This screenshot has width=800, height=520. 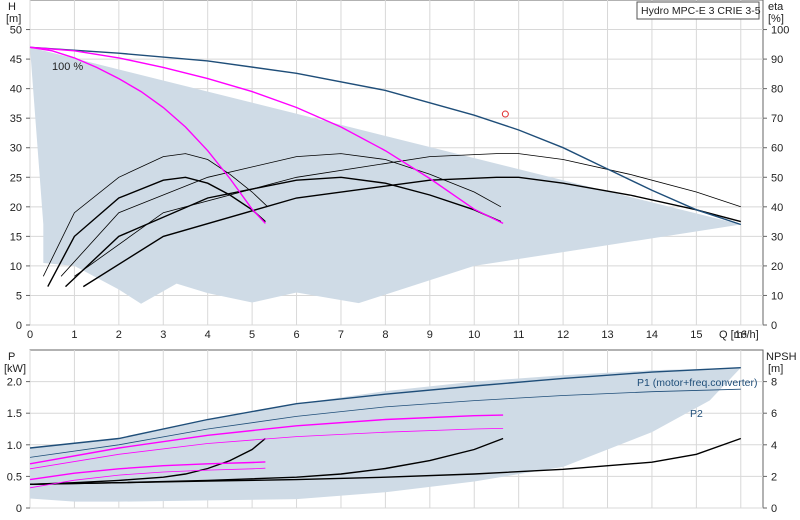 I want to click on head-tick-label: 5, so click(x=19, y=296).